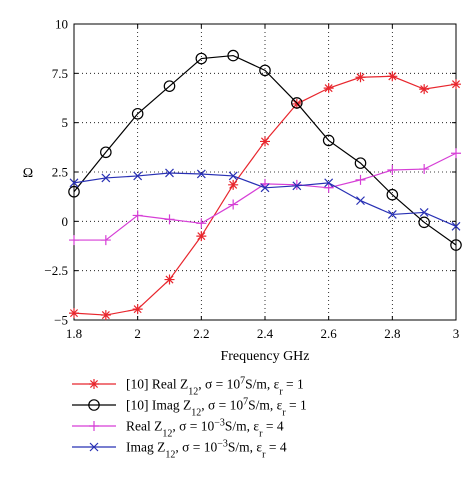 This screenshot has width=474, height=485. I want to click on y-tick-label: −5, so click(61, 320).